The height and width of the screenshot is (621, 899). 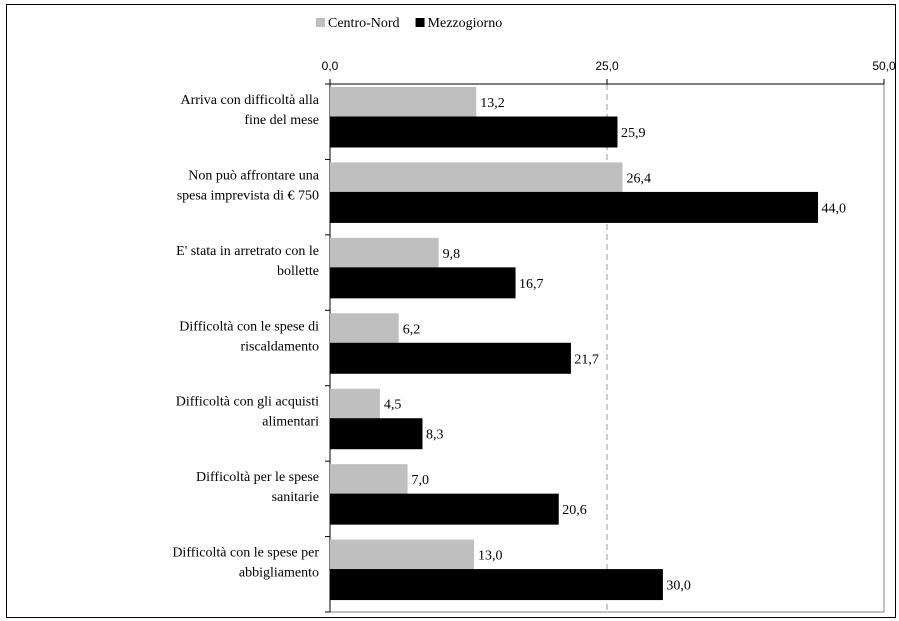 What do you see at coordinates (412, 329) in the screenshot?
I see `data-label-centro-nord-3: 6,2` at bounding box center [412, 329].